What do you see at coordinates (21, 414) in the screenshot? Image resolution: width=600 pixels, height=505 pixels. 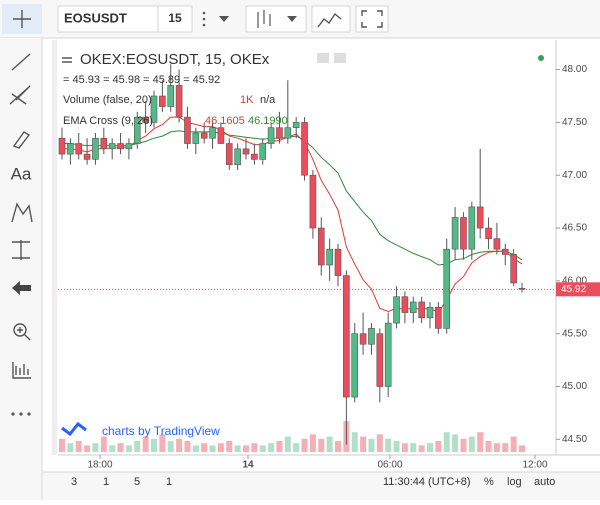 I see `more-tools` at bounding box center [21, 414].